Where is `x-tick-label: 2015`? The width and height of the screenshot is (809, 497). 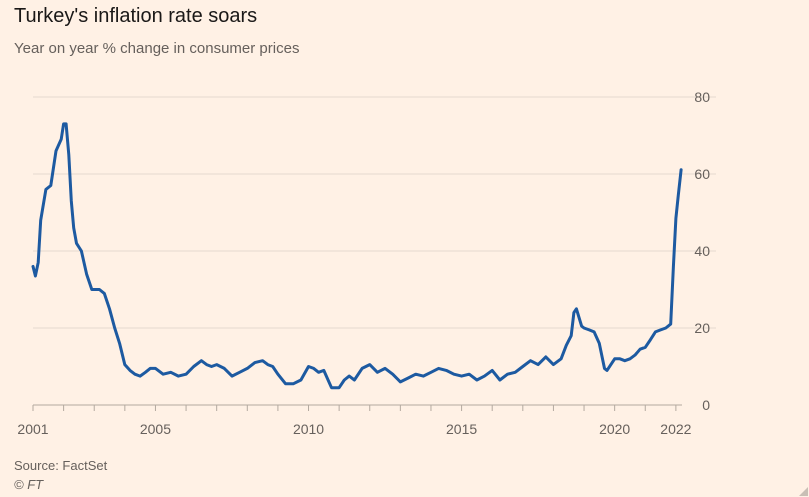 x-tick-label: 2015 is located at coordinates (461, 429).